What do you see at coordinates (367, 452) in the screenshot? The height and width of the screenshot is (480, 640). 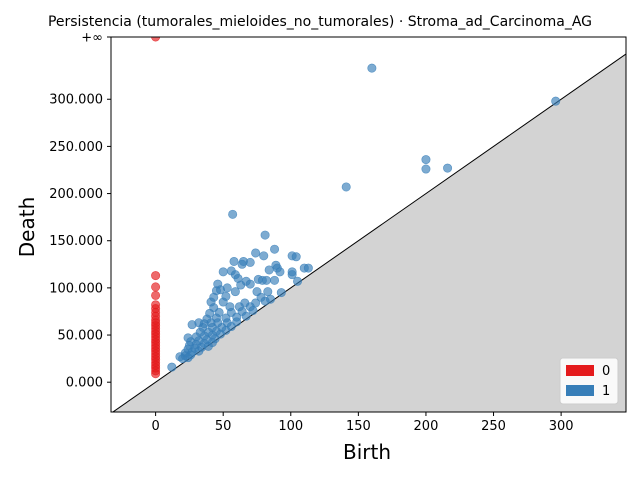 I see `x-axis-label: Birth` at bounding box center [367, 452].